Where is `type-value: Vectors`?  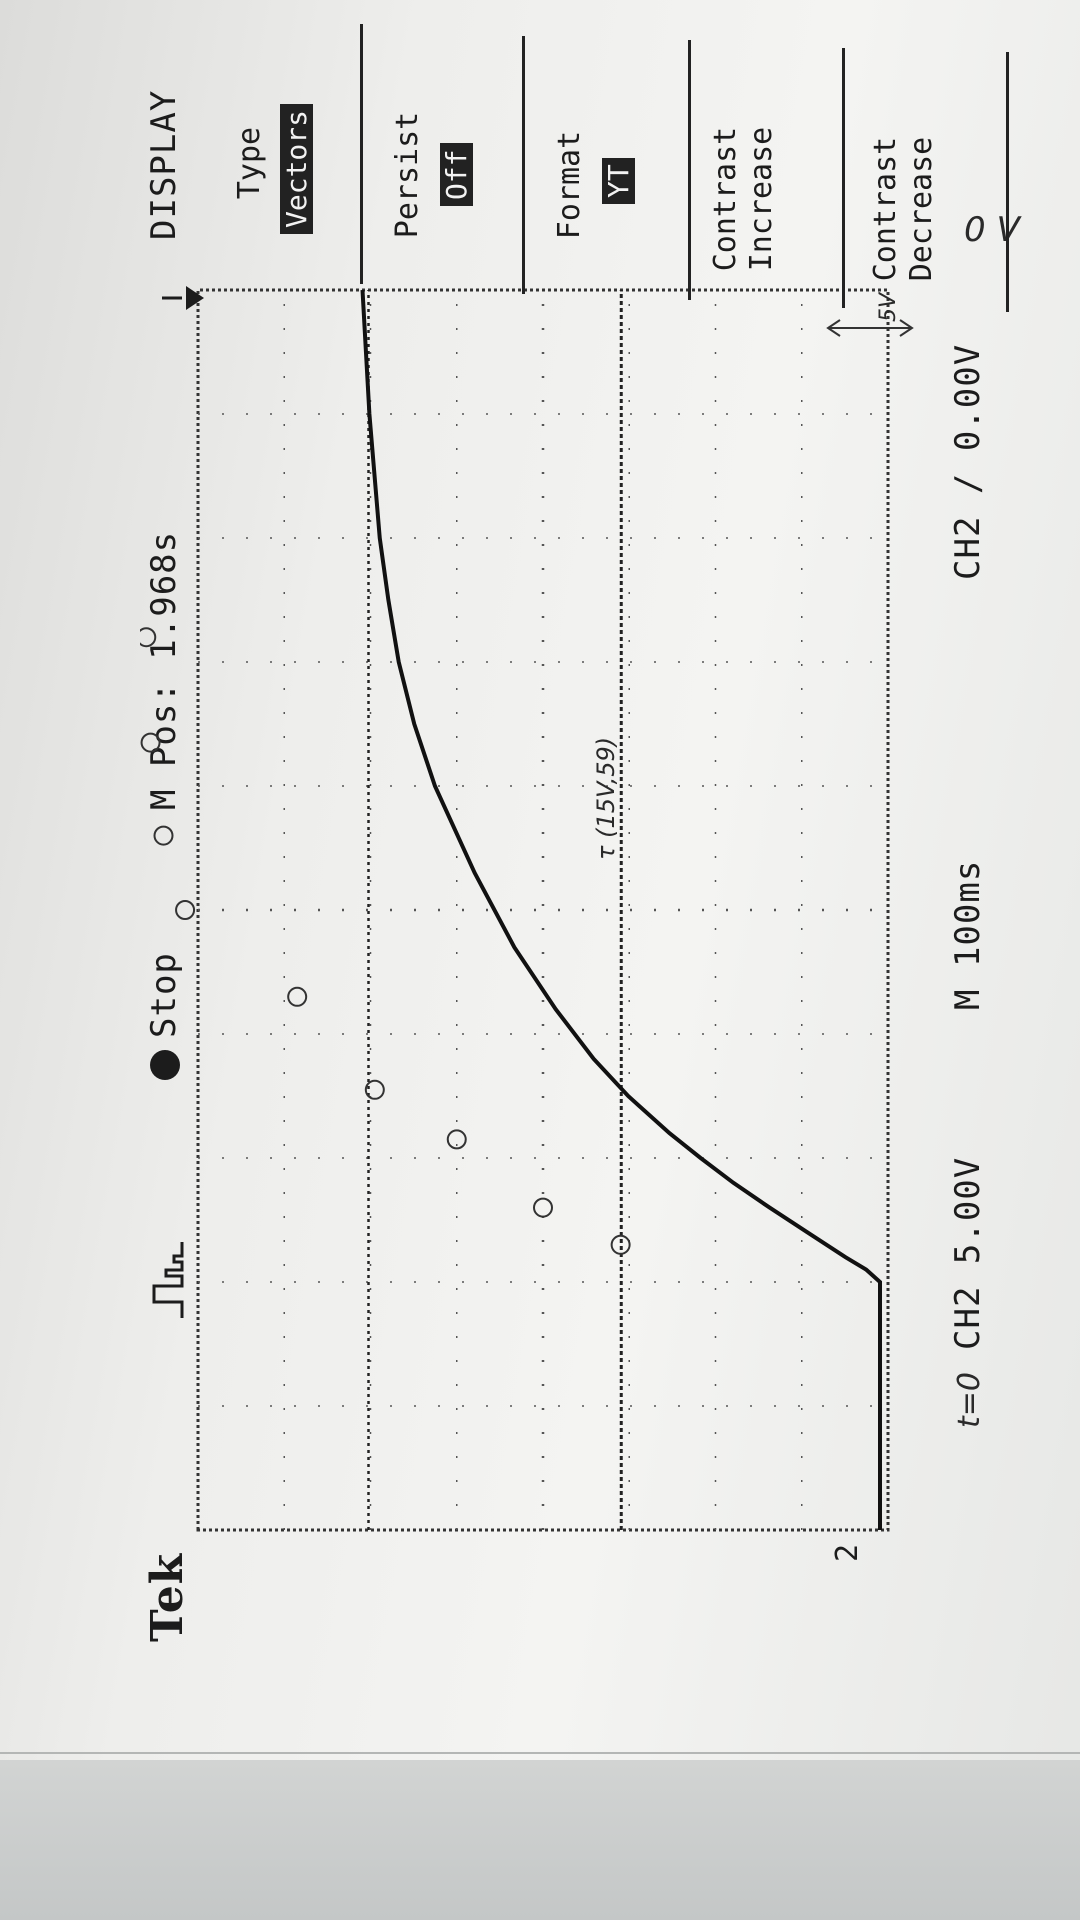
type-value: Vectors is located at coordinates (296, 168).